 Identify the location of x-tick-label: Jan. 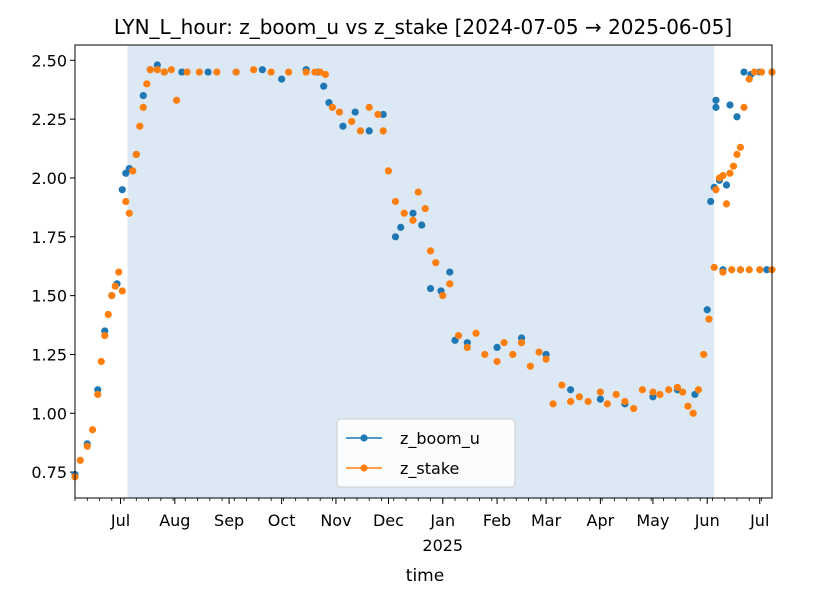
(442, 520).